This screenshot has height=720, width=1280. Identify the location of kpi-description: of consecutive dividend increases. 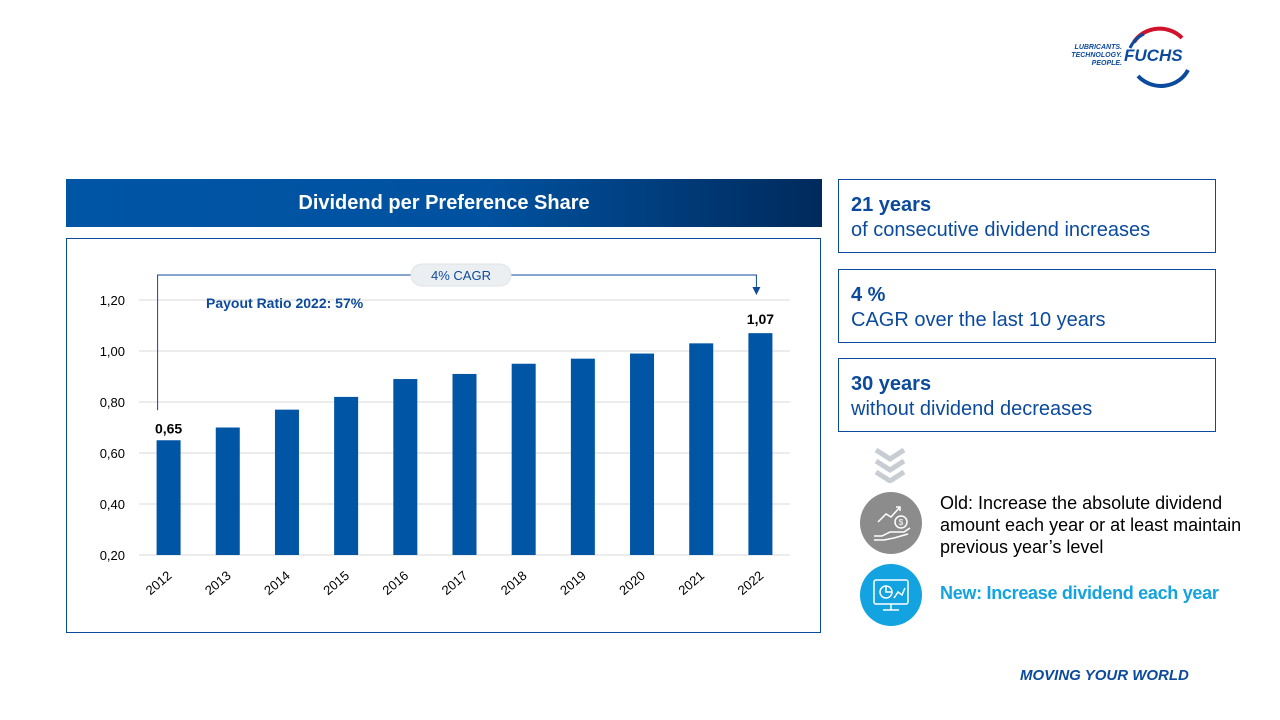
(1001, 230).